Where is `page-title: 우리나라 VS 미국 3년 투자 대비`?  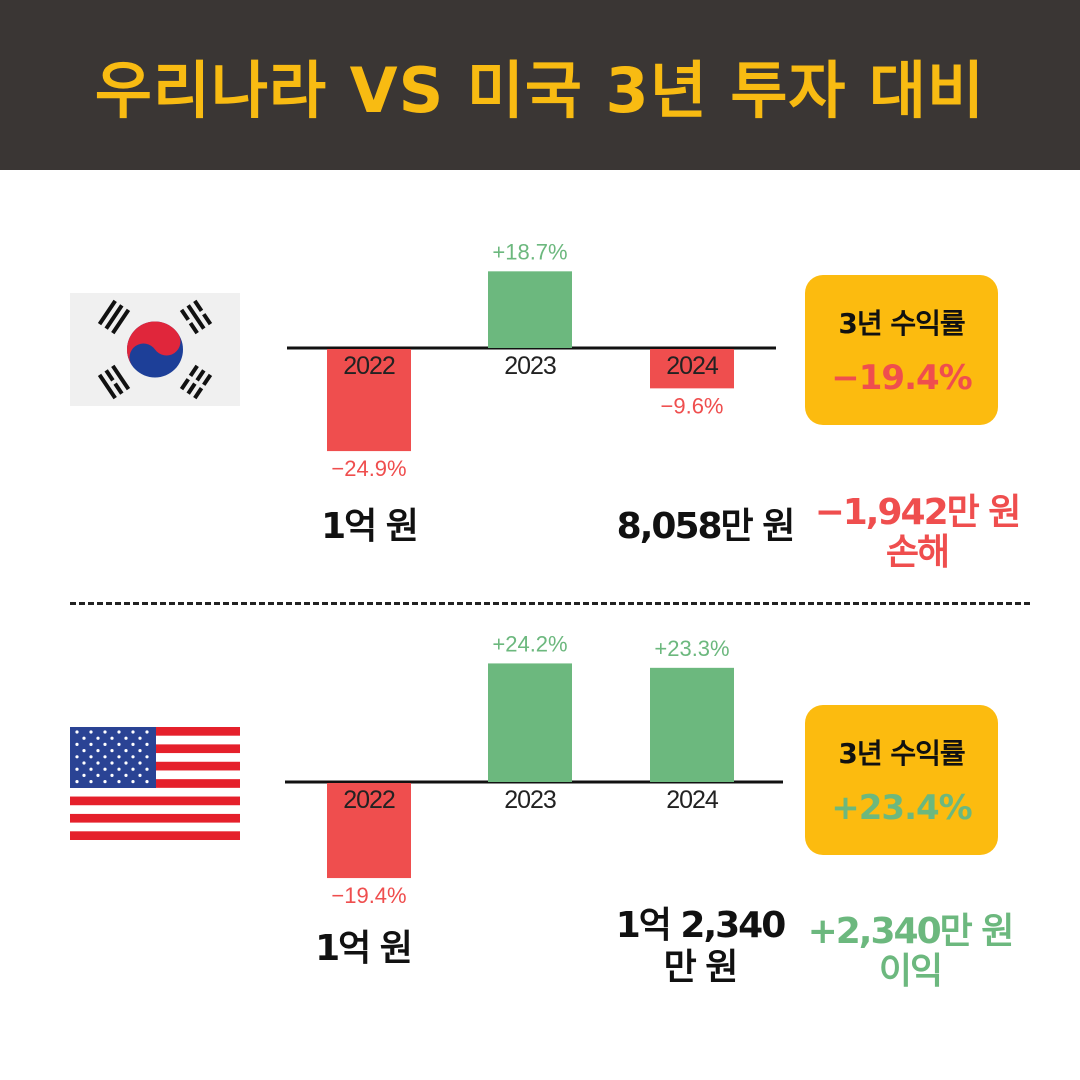
page-title: 우리나라 VS 미국 3년 투자 대비 is located at coordinates (540, 90).